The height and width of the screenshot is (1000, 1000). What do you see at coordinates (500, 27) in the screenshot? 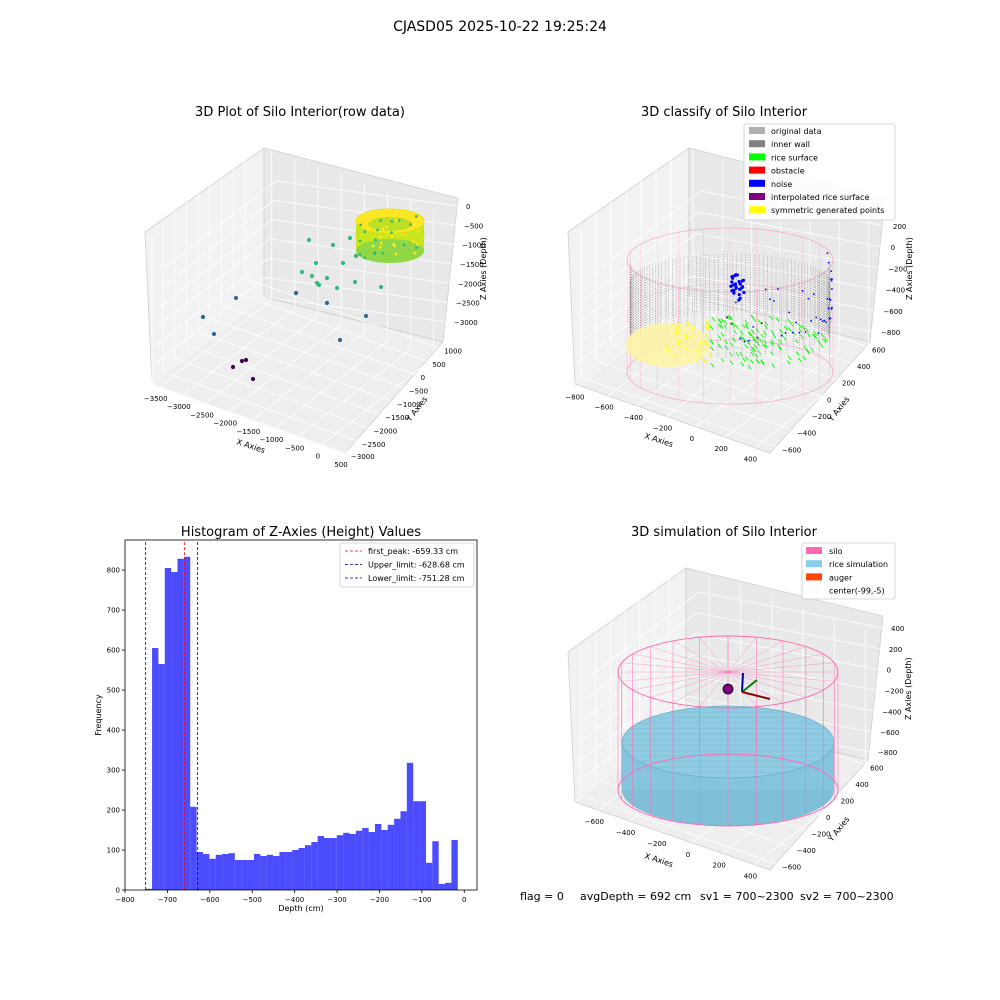
I see `figure-title: CJASD05 2025-10-22 19:25:24` at bounding box center [500, 27].